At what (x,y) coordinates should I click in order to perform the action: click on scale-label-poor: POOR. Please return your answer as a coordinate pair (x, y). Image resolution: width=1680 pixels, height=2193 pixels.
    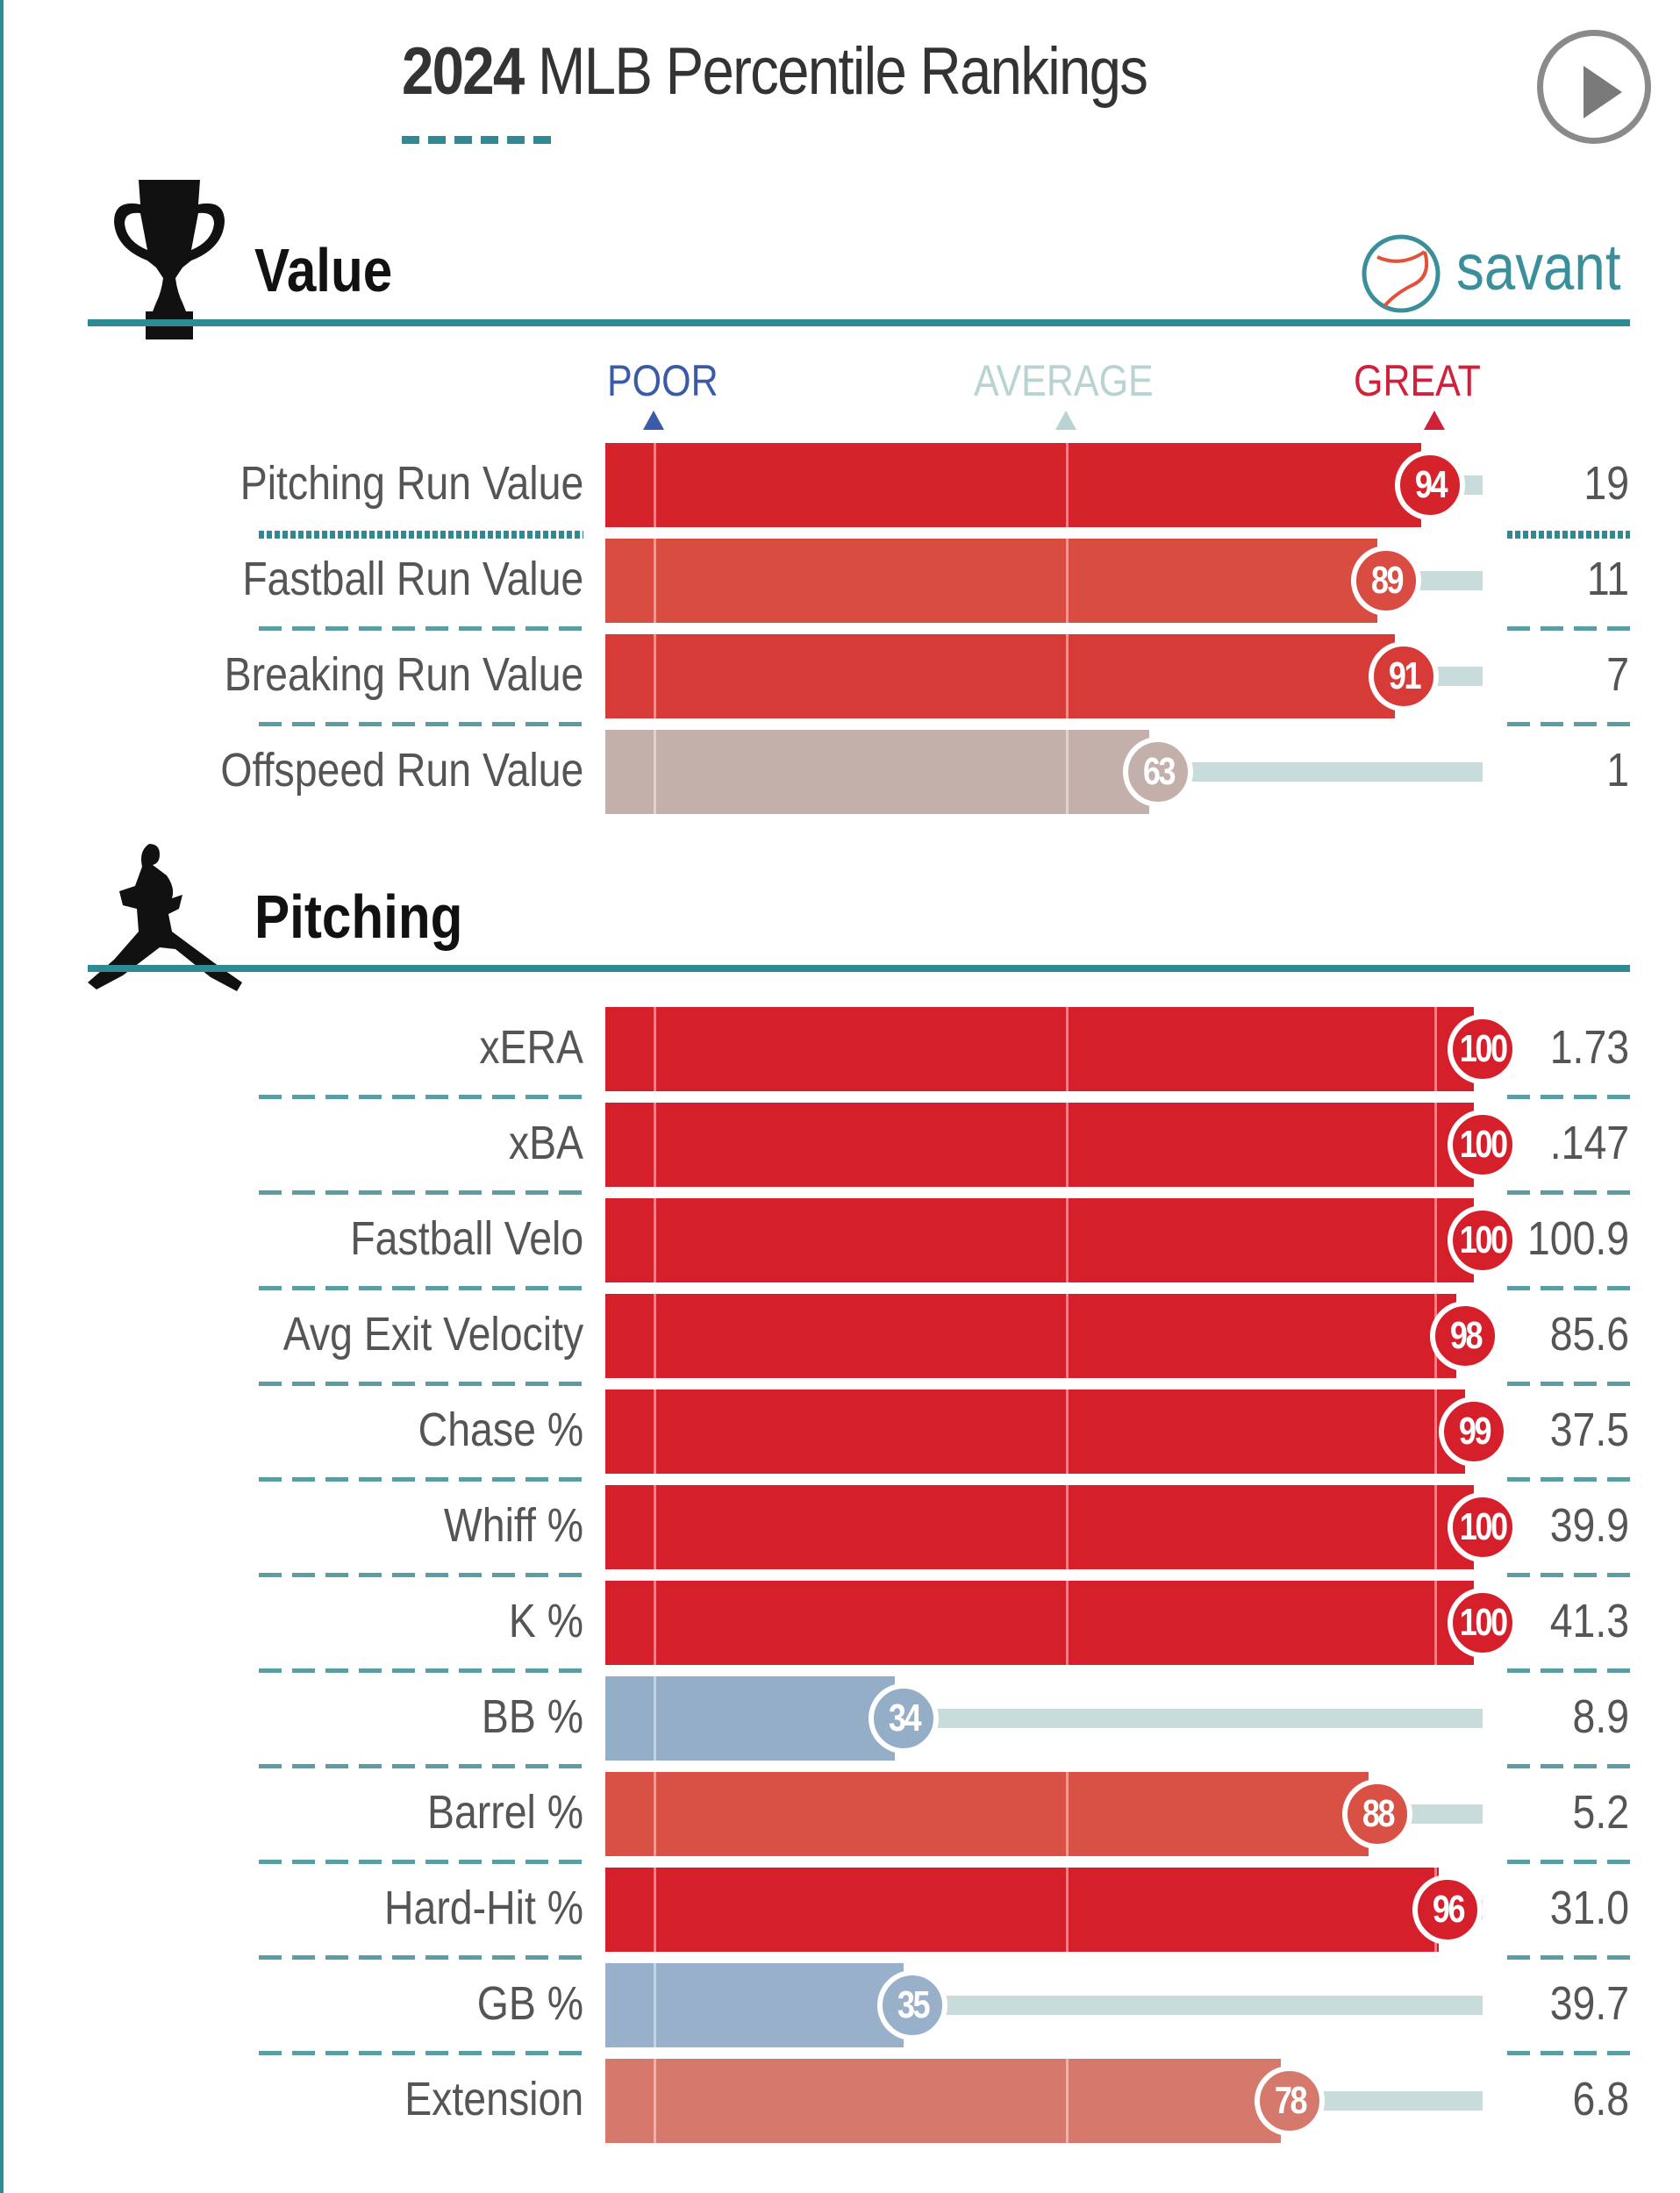
    Looking at the image, I should click on (662, 380).